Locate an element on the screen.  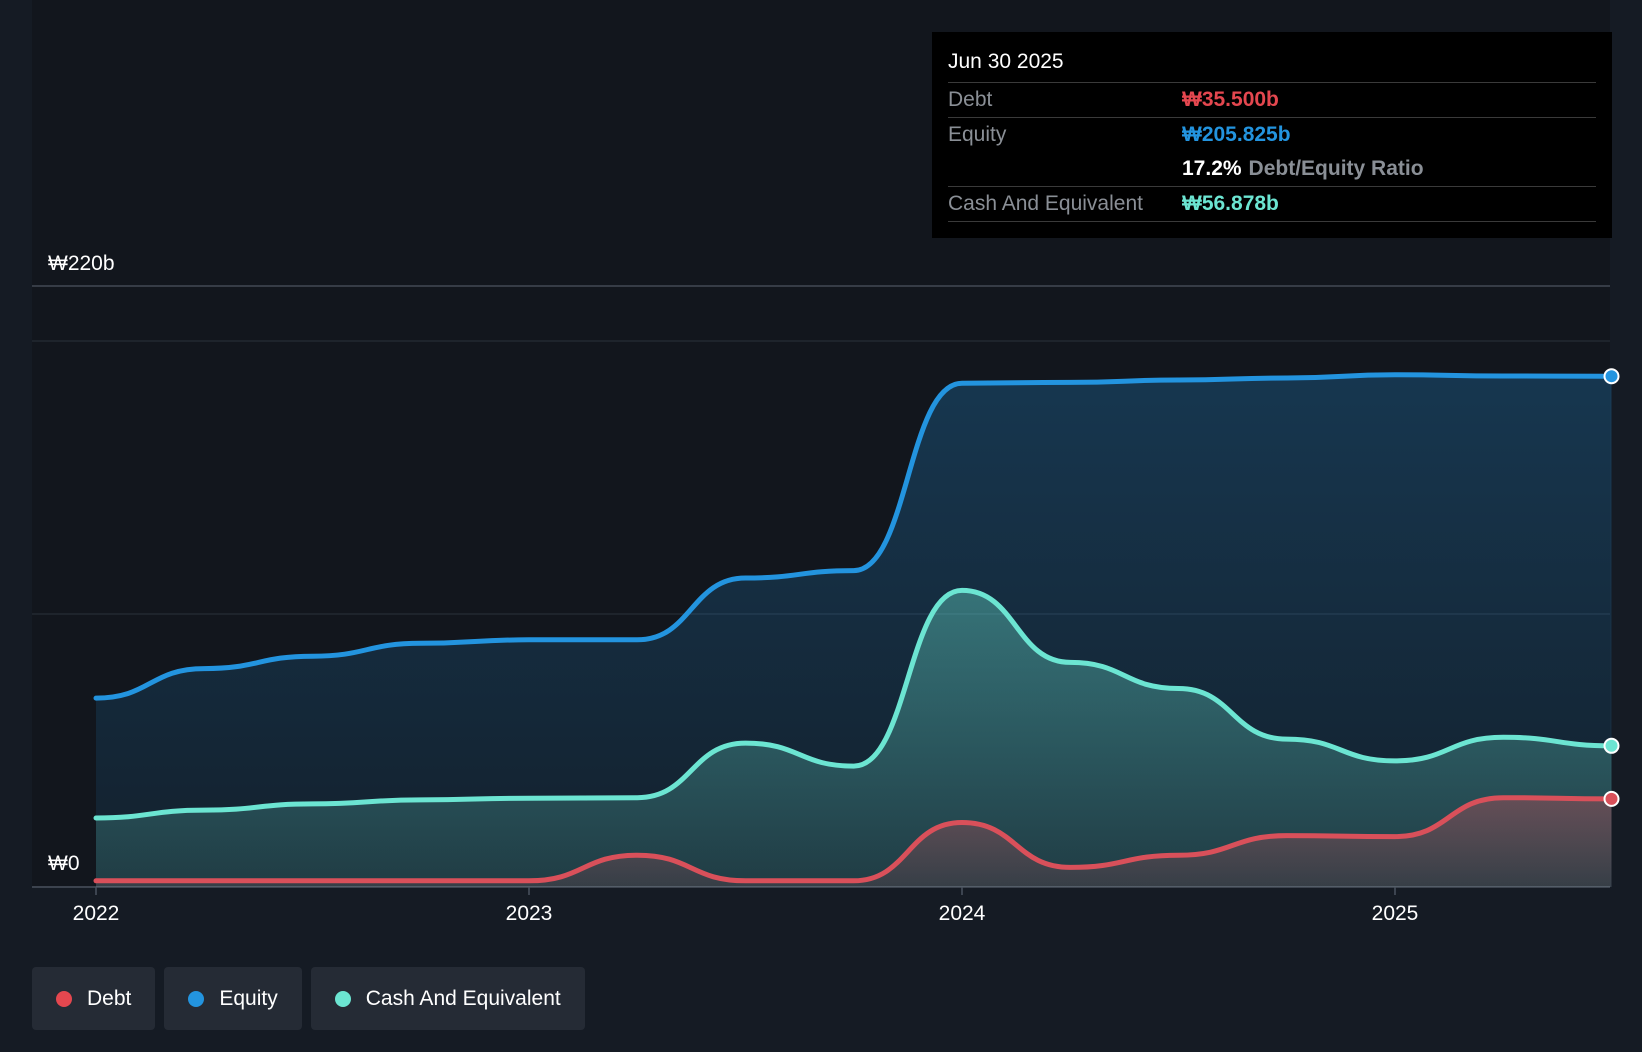
y-axis-top-label: ₩220b is located at coordinates (81, 263).